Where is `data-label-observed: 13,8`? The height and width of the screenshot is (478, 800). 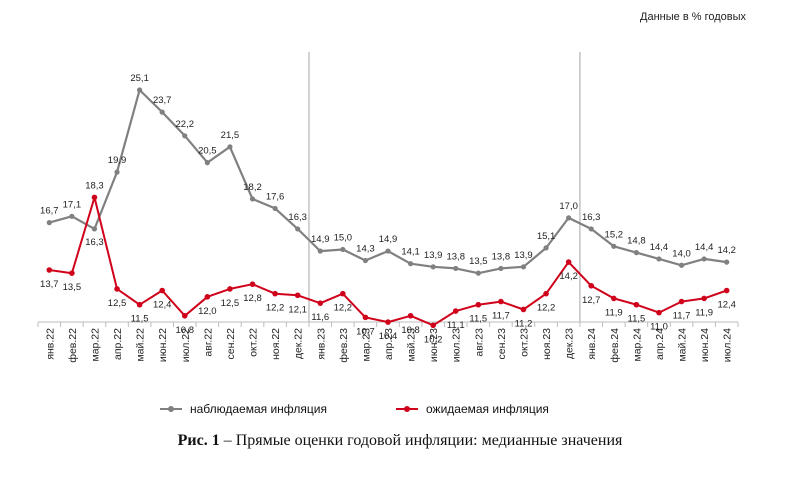 data-label-observed: 13,8 is located at coordinates (501, 256).